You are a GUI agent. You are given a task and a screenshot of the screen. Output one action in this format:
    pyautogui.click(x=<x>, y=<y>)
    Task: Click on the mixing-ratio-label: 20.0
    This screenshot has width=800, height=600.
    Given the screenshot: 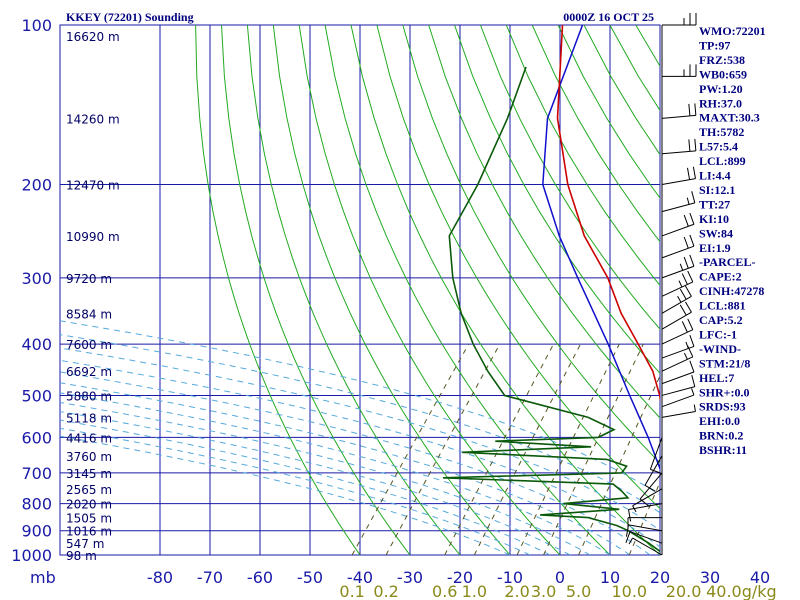 What is the action you would take?
    pyautogui.click(x=684, y=591)
    